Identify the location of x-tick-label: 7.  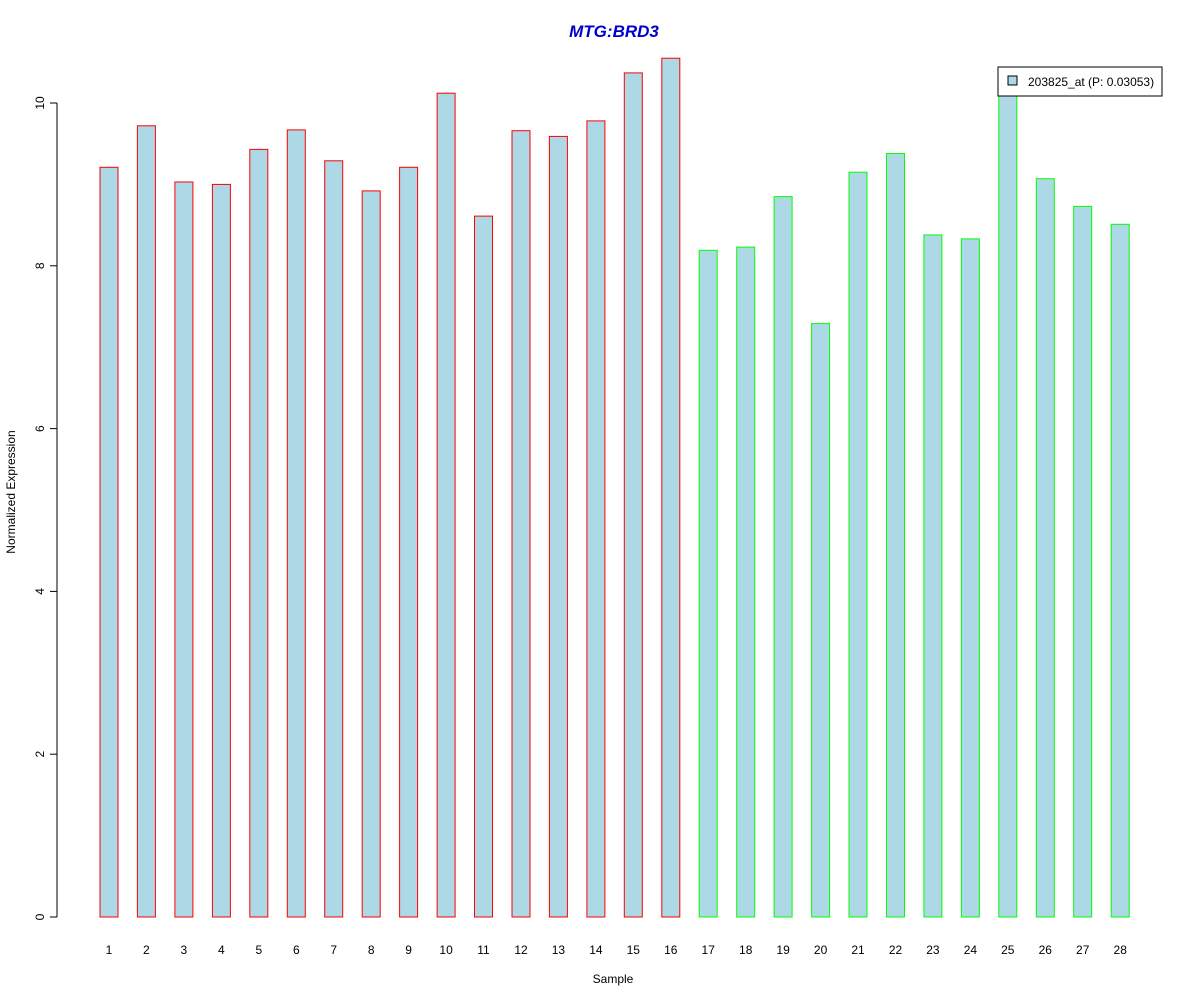
(333, 950).